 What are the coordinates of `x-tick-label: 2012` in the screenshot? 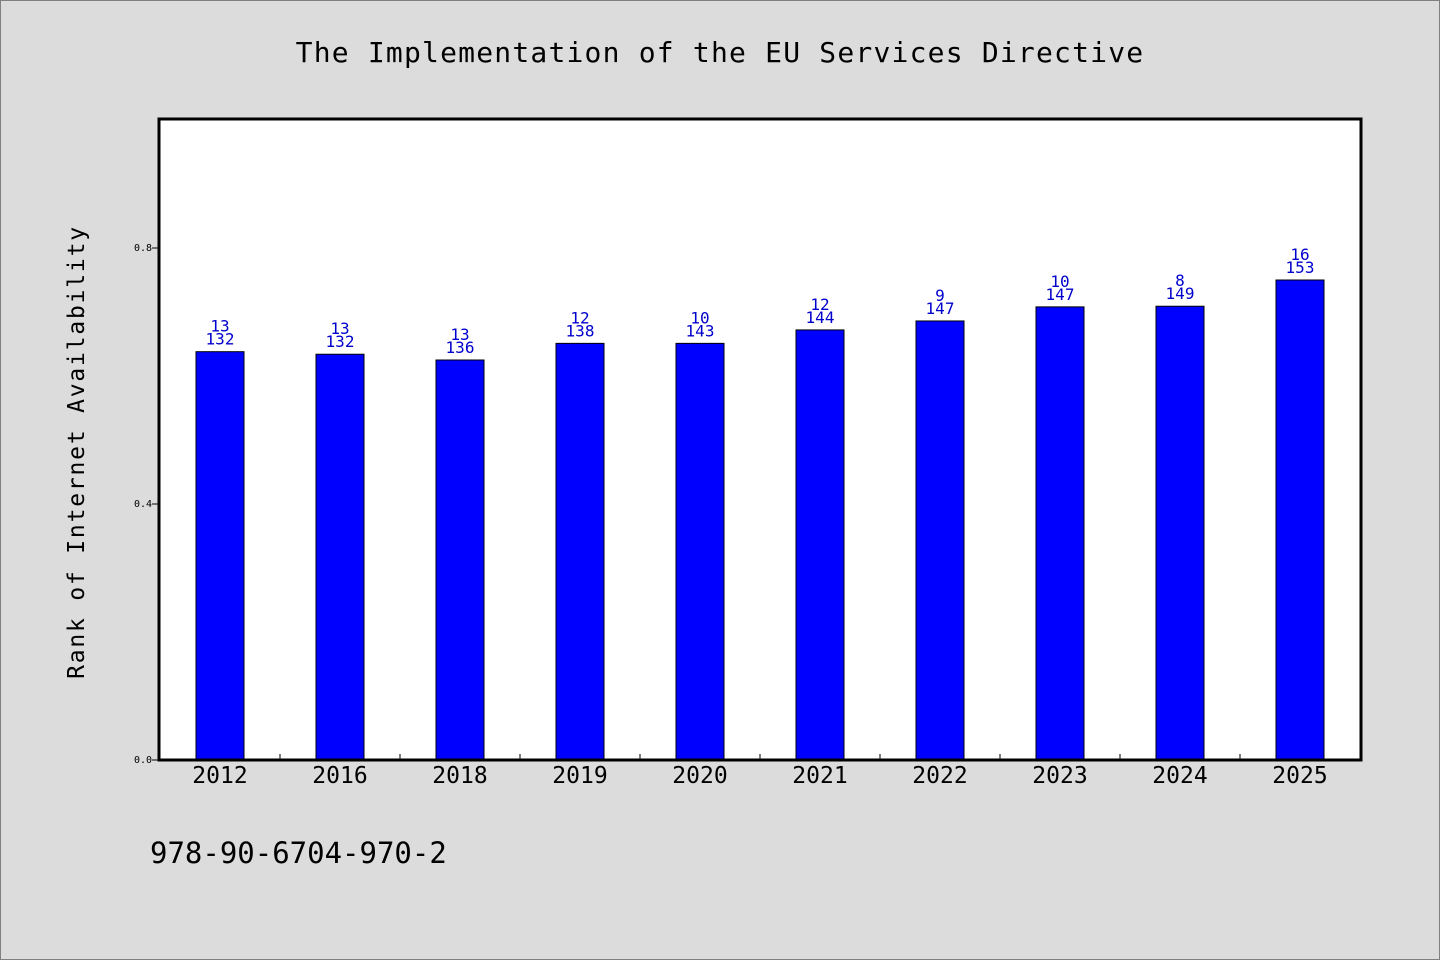 It's located at (219, 776).